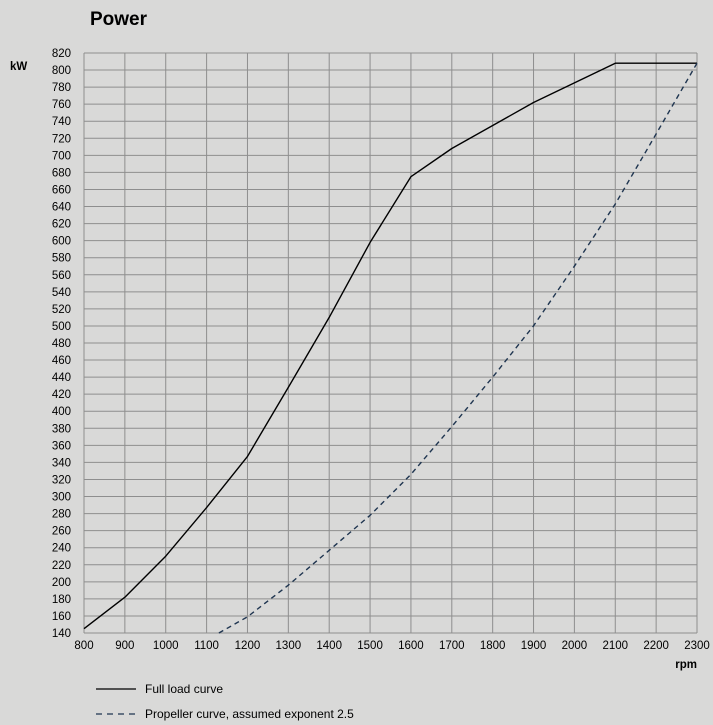  Describe the element at coordinates (18, 67) in the screenshot. I see `y-axis-unit: kW` at that location.